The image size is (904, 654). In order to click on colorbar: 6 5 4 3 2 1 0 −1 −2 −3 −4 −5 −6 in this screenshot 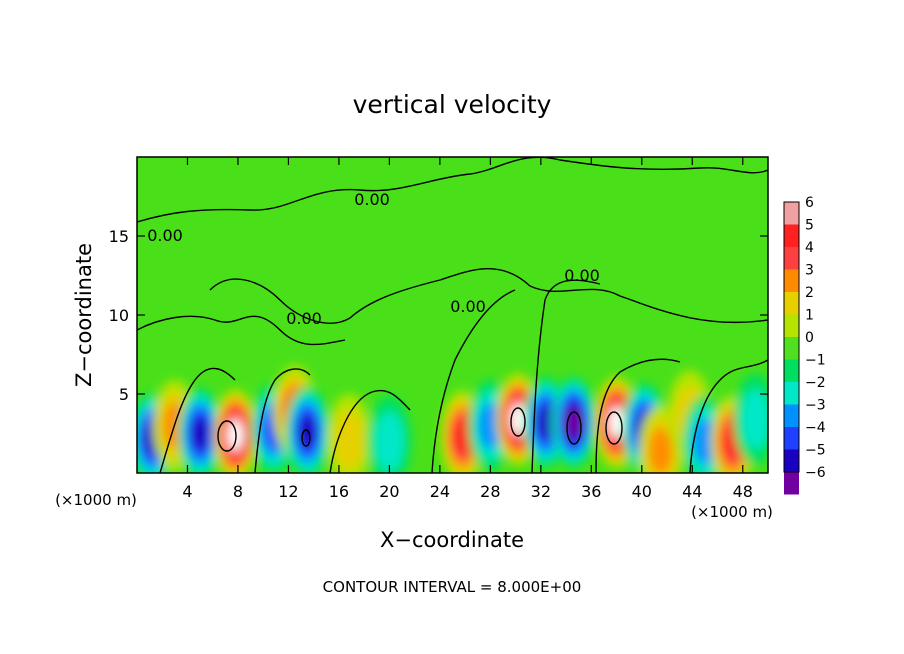, I will do `click(804, 345)`.